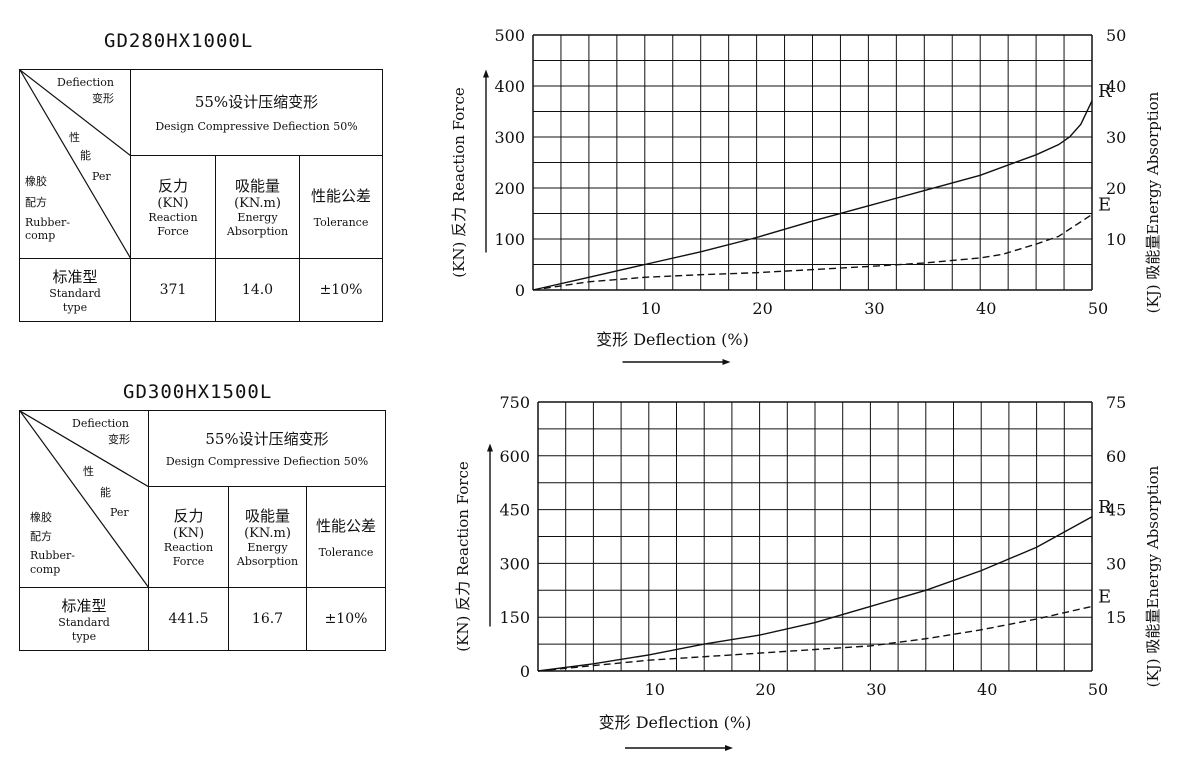 This screenshot has height=770, width=1200. I want to click on reaction-force-unit: (KN), so click(173, 203).